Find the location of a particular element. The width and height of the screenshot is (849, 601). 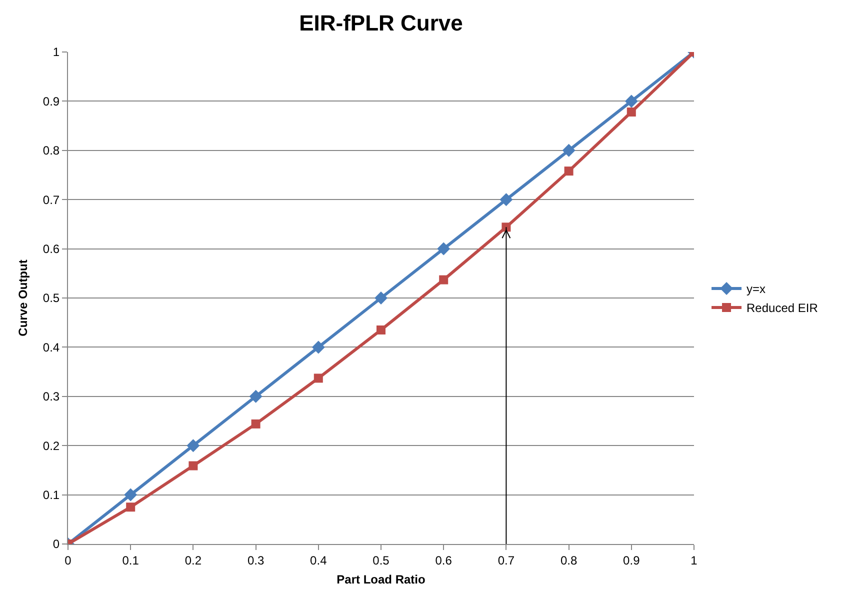

x-tick-label: 0.5 is located at coordinates (381, 560).